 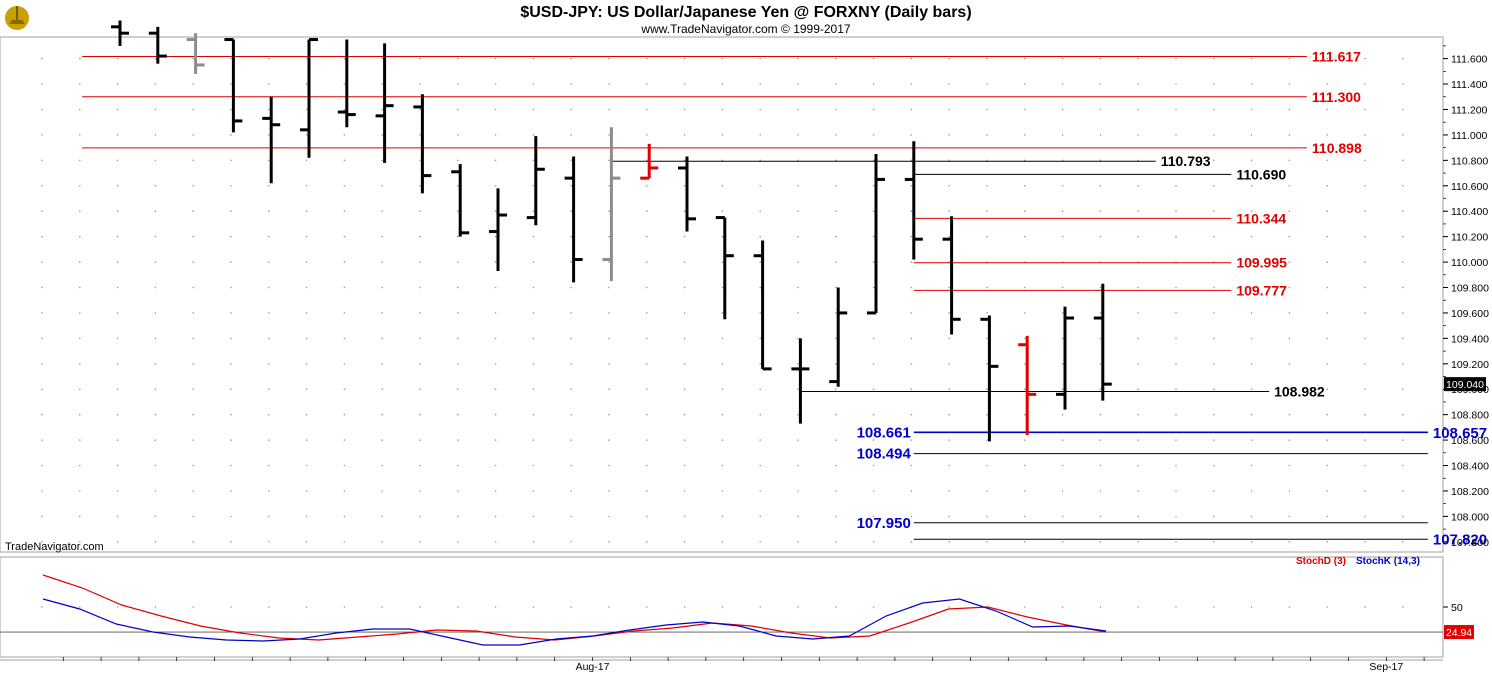 I want to click on ohlc-bar, so click(x=838, y=337).